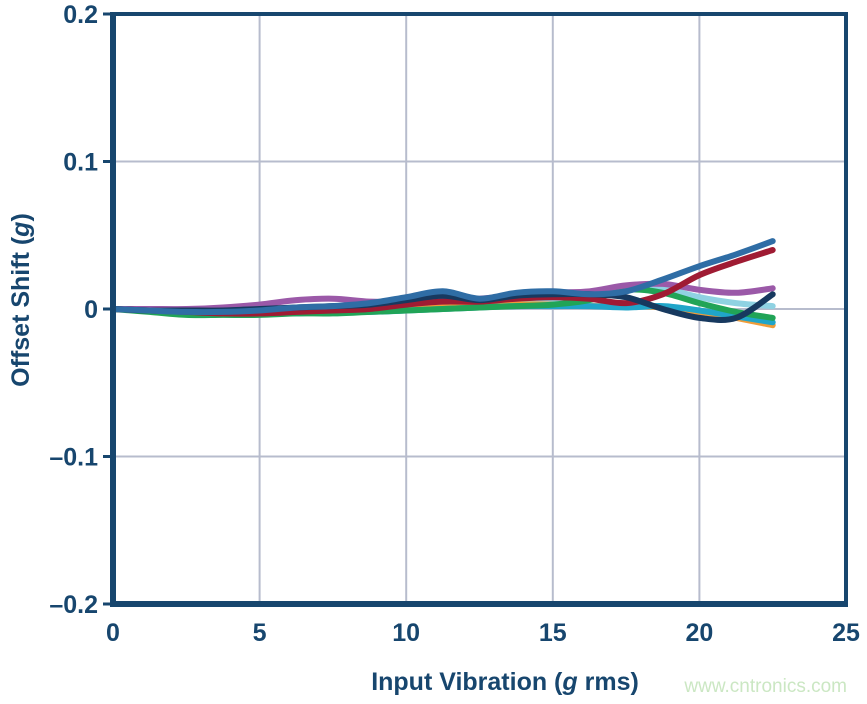  I want to click on x-tick-label-15: 15, so click(553, 633).